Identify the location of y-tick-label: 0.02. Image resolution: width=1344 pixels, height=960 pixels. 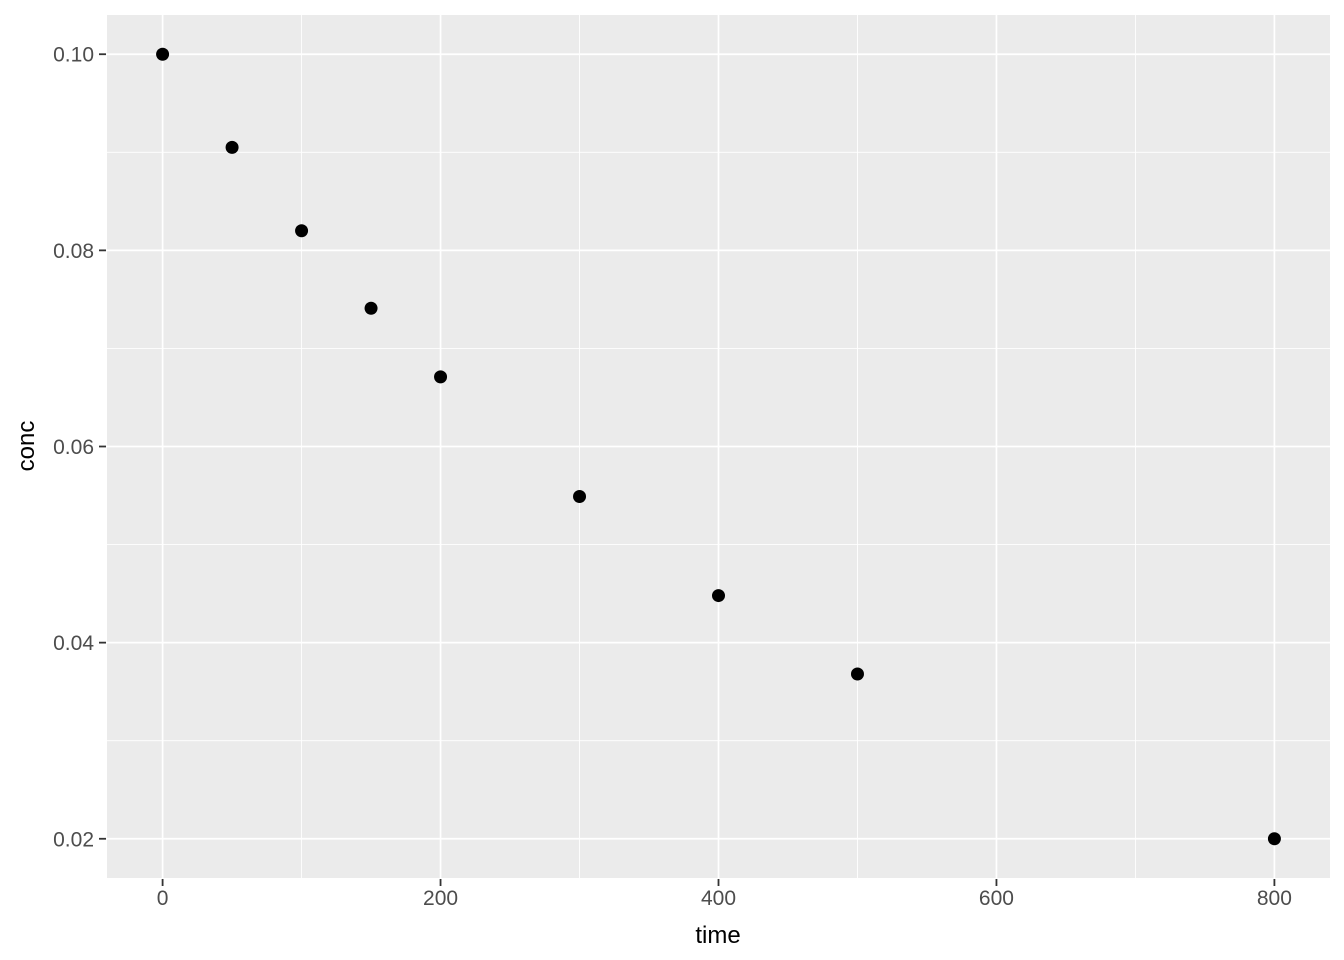
(73, 839).